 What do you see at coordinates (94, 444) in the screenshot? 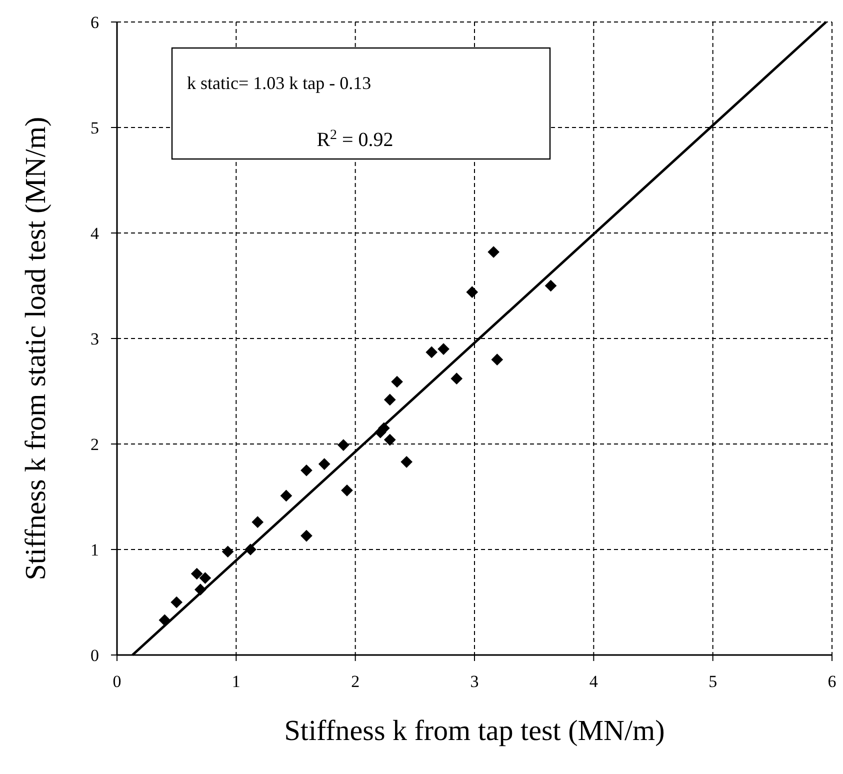
I see `y-tick-label: 2` at bounding box center [94, 444].